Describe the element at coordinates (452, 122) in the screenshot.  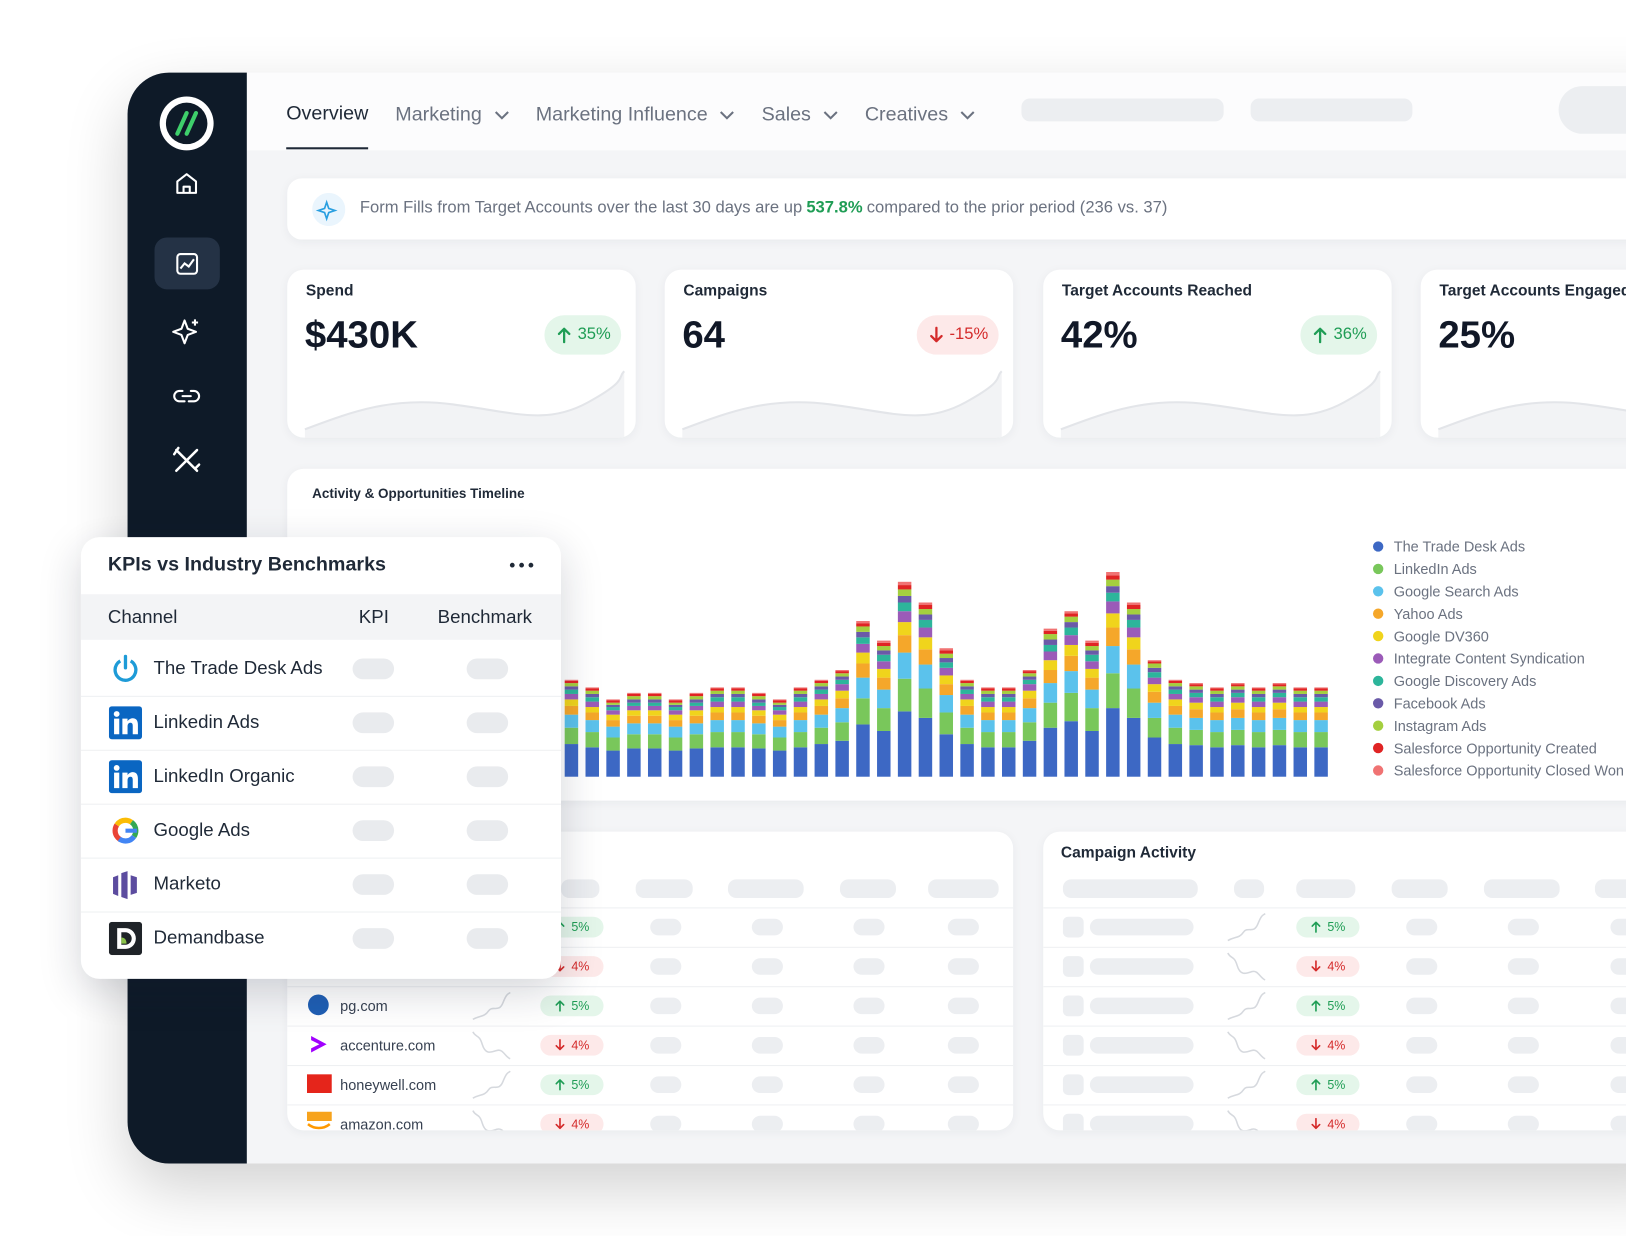
I see `nav-tab: Marketing` at that location.